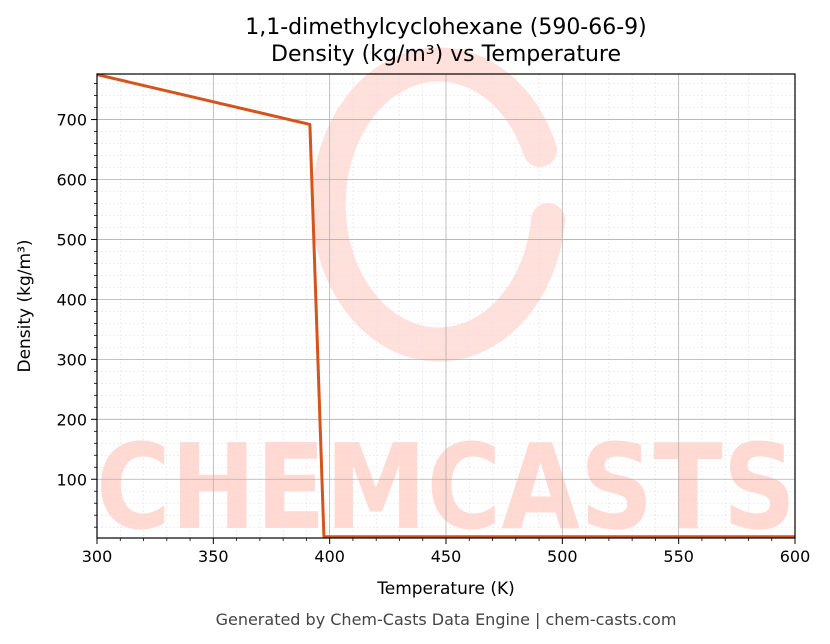 The image size is (830, 644). I want to click on x-tick-label: 300, so click(97, 556).